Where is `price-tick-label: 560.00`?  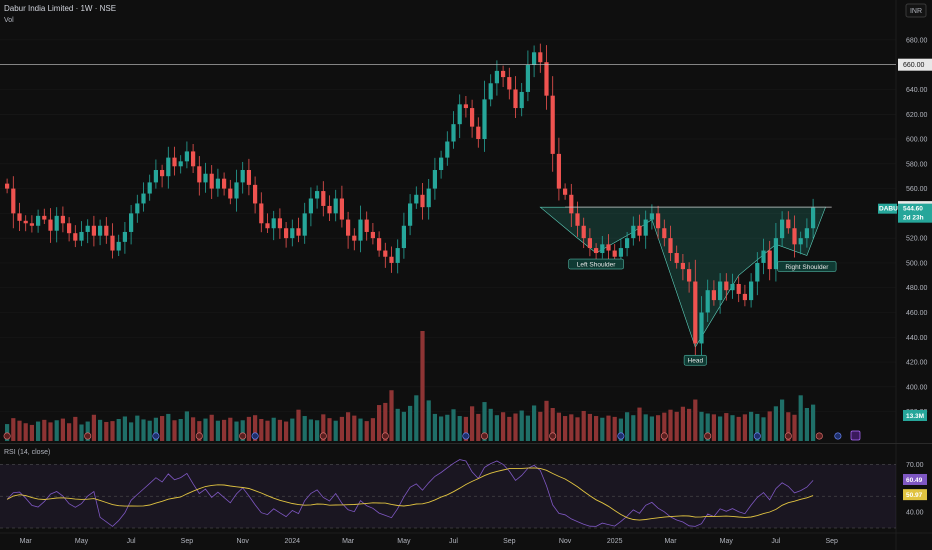
price-tick-label: 560.00 is located at coordinates (917, 189).